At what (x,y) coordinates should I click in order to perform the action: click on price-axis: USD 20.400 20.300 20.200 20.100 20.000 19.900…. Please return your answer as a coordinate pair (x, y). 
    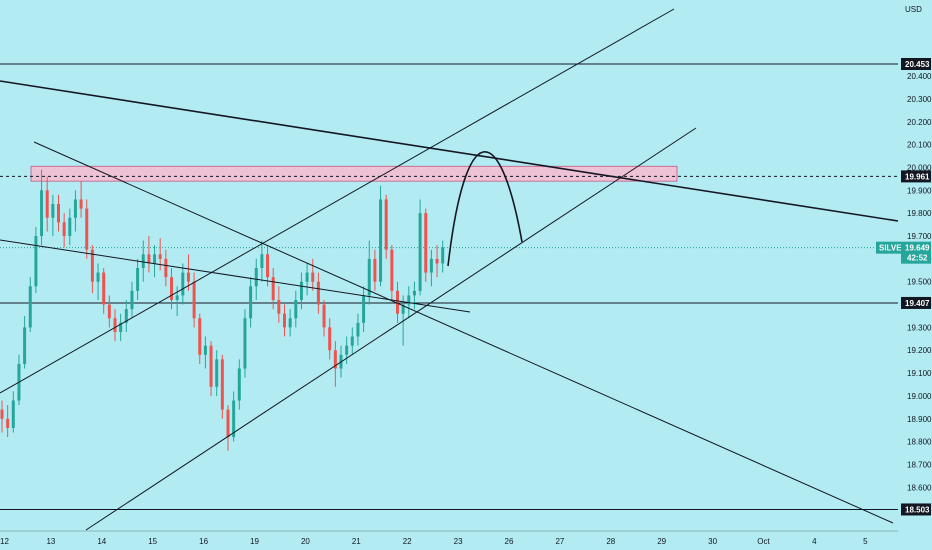
    Looking at the image, I should click on (904, 275).